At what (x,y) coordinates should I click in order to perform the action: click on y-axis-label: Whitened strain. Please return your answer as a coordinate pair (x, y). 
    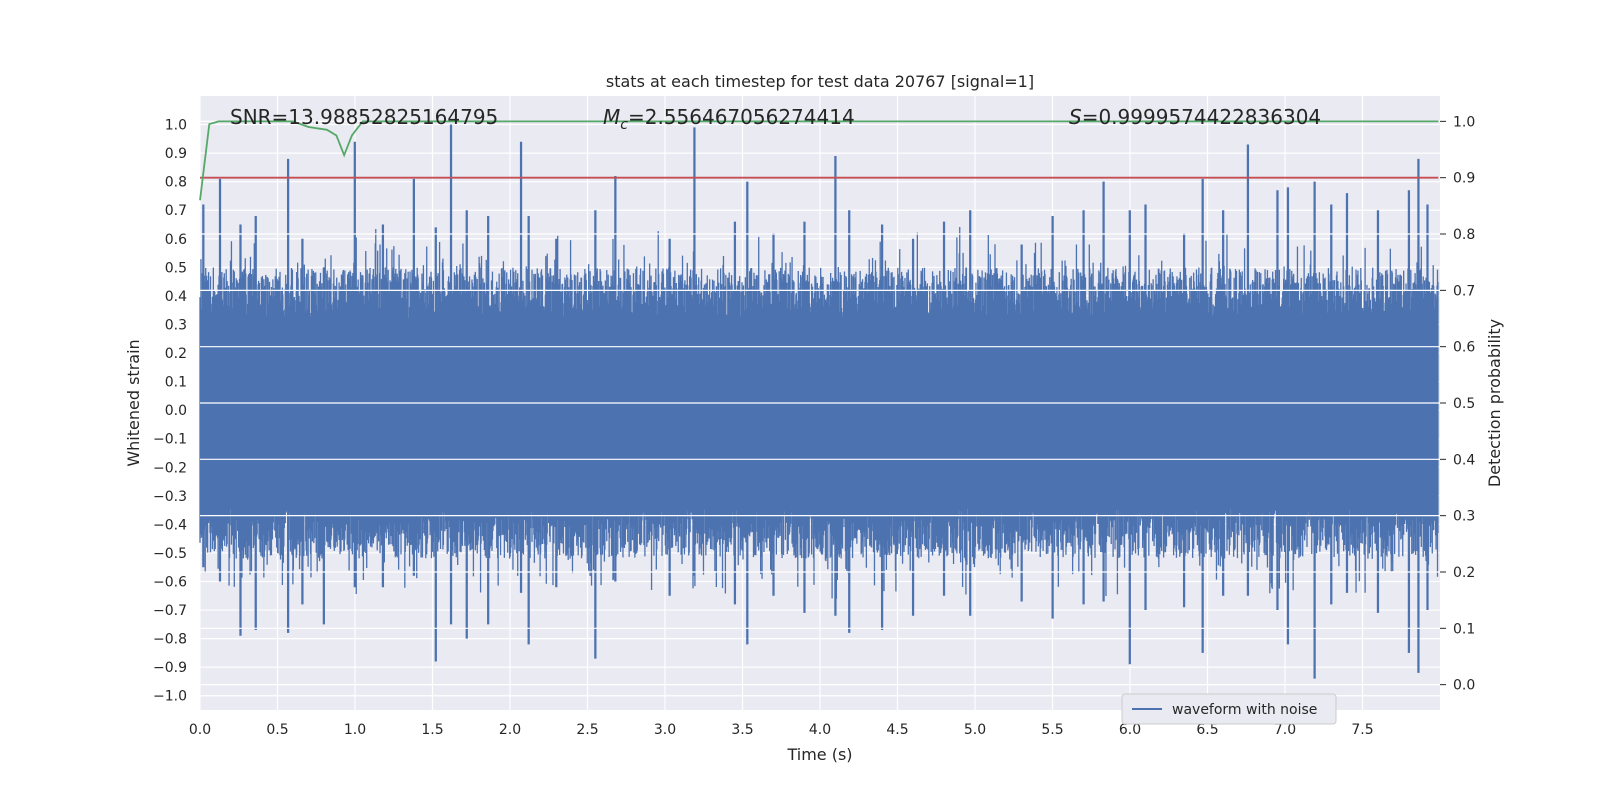
    Looking at the image, I should click on (133, 402).